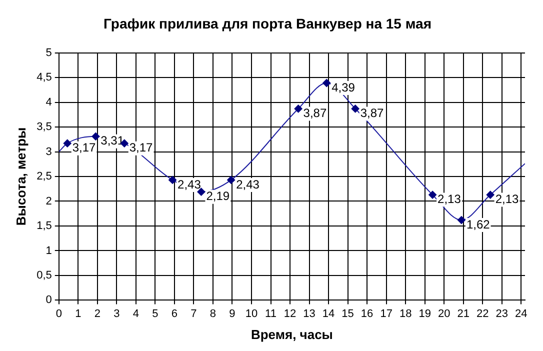 The width and height of the screenshot is (543, 351). What do you see at coordinates (521, 314) in the screenshot?
I see `x-tick-label: 24` at bounding box center [521, 314].